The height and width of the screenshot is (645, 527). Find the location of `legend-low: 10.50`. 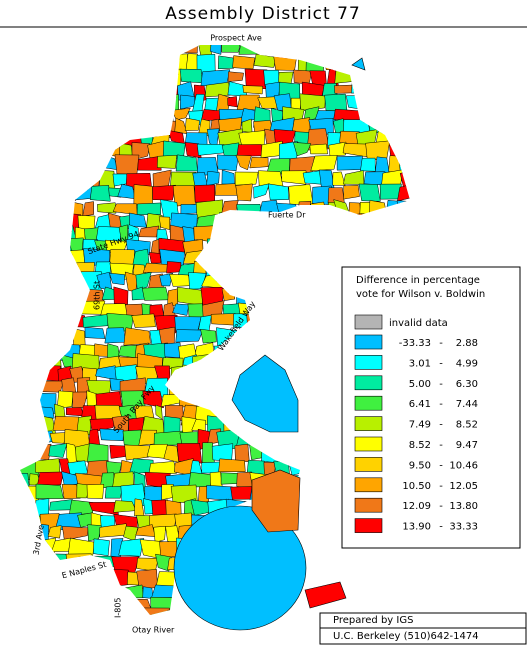

legend-low: 10.50 is located at coordinates (416, 486).